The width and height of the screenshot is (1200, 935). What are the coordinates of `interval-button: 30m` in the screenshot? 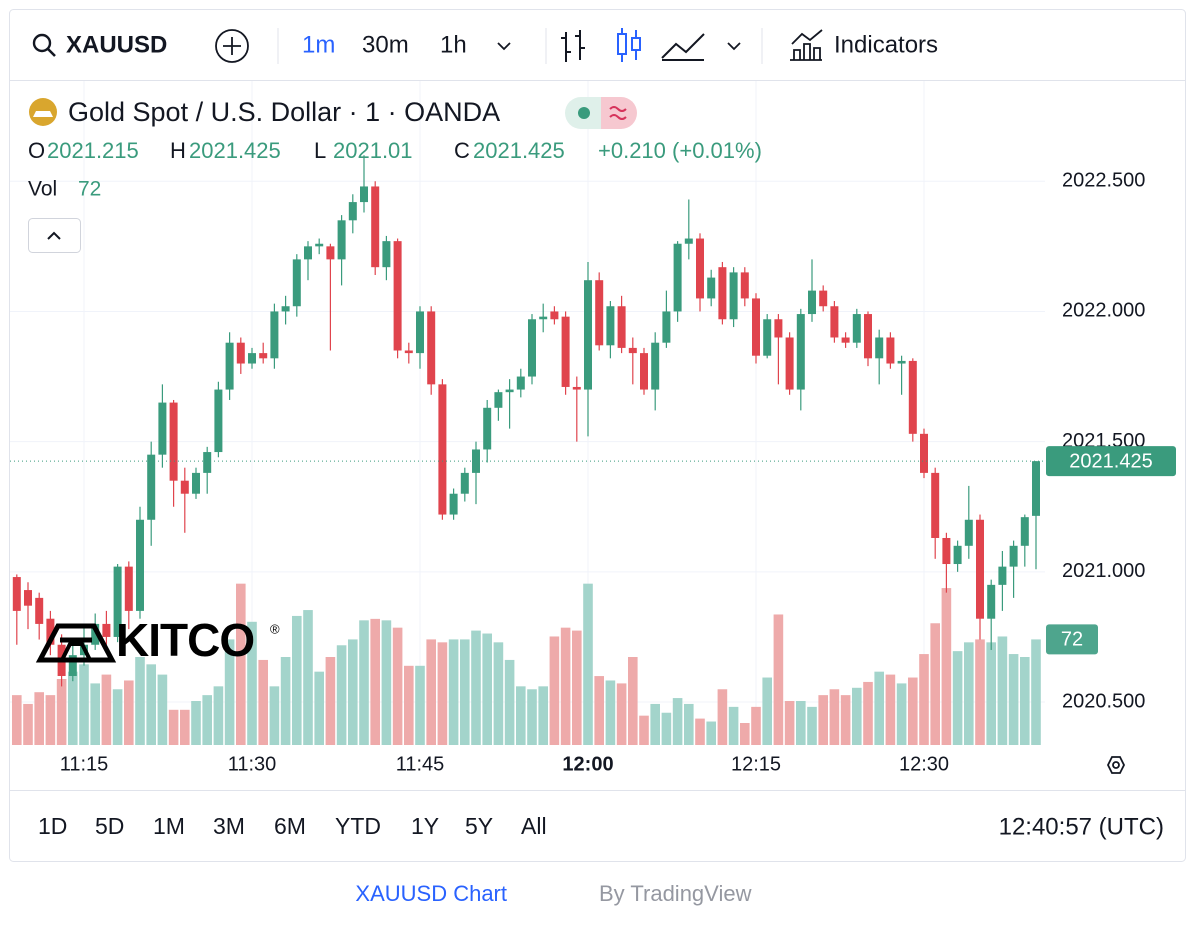 It's located at (385, 44).